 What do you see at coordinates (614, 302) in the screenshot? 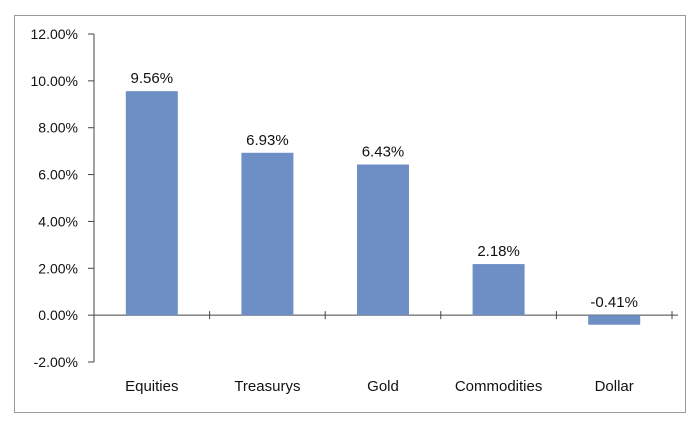
I see `data-label-dollar: -0.41%` at bounding box center [614, 302].